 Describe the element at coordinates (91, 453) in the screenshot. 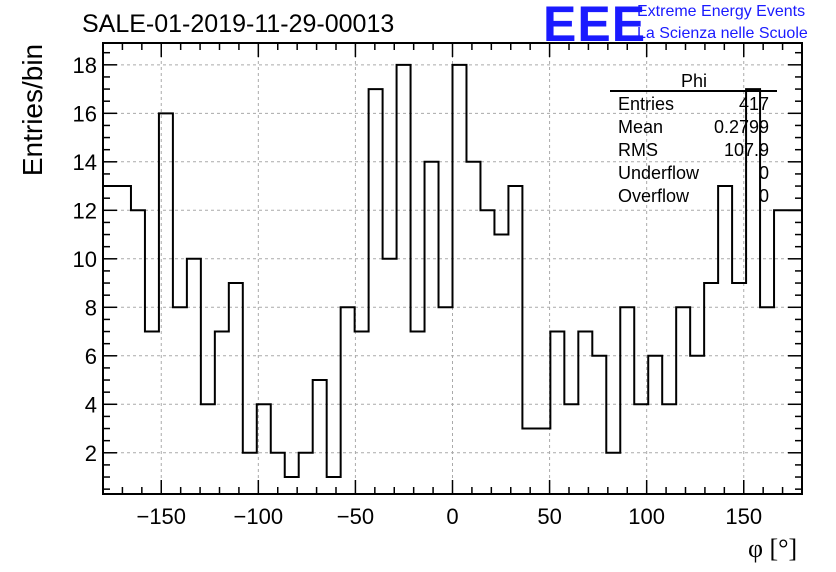

I see `y-tick-label: 2` at that location.